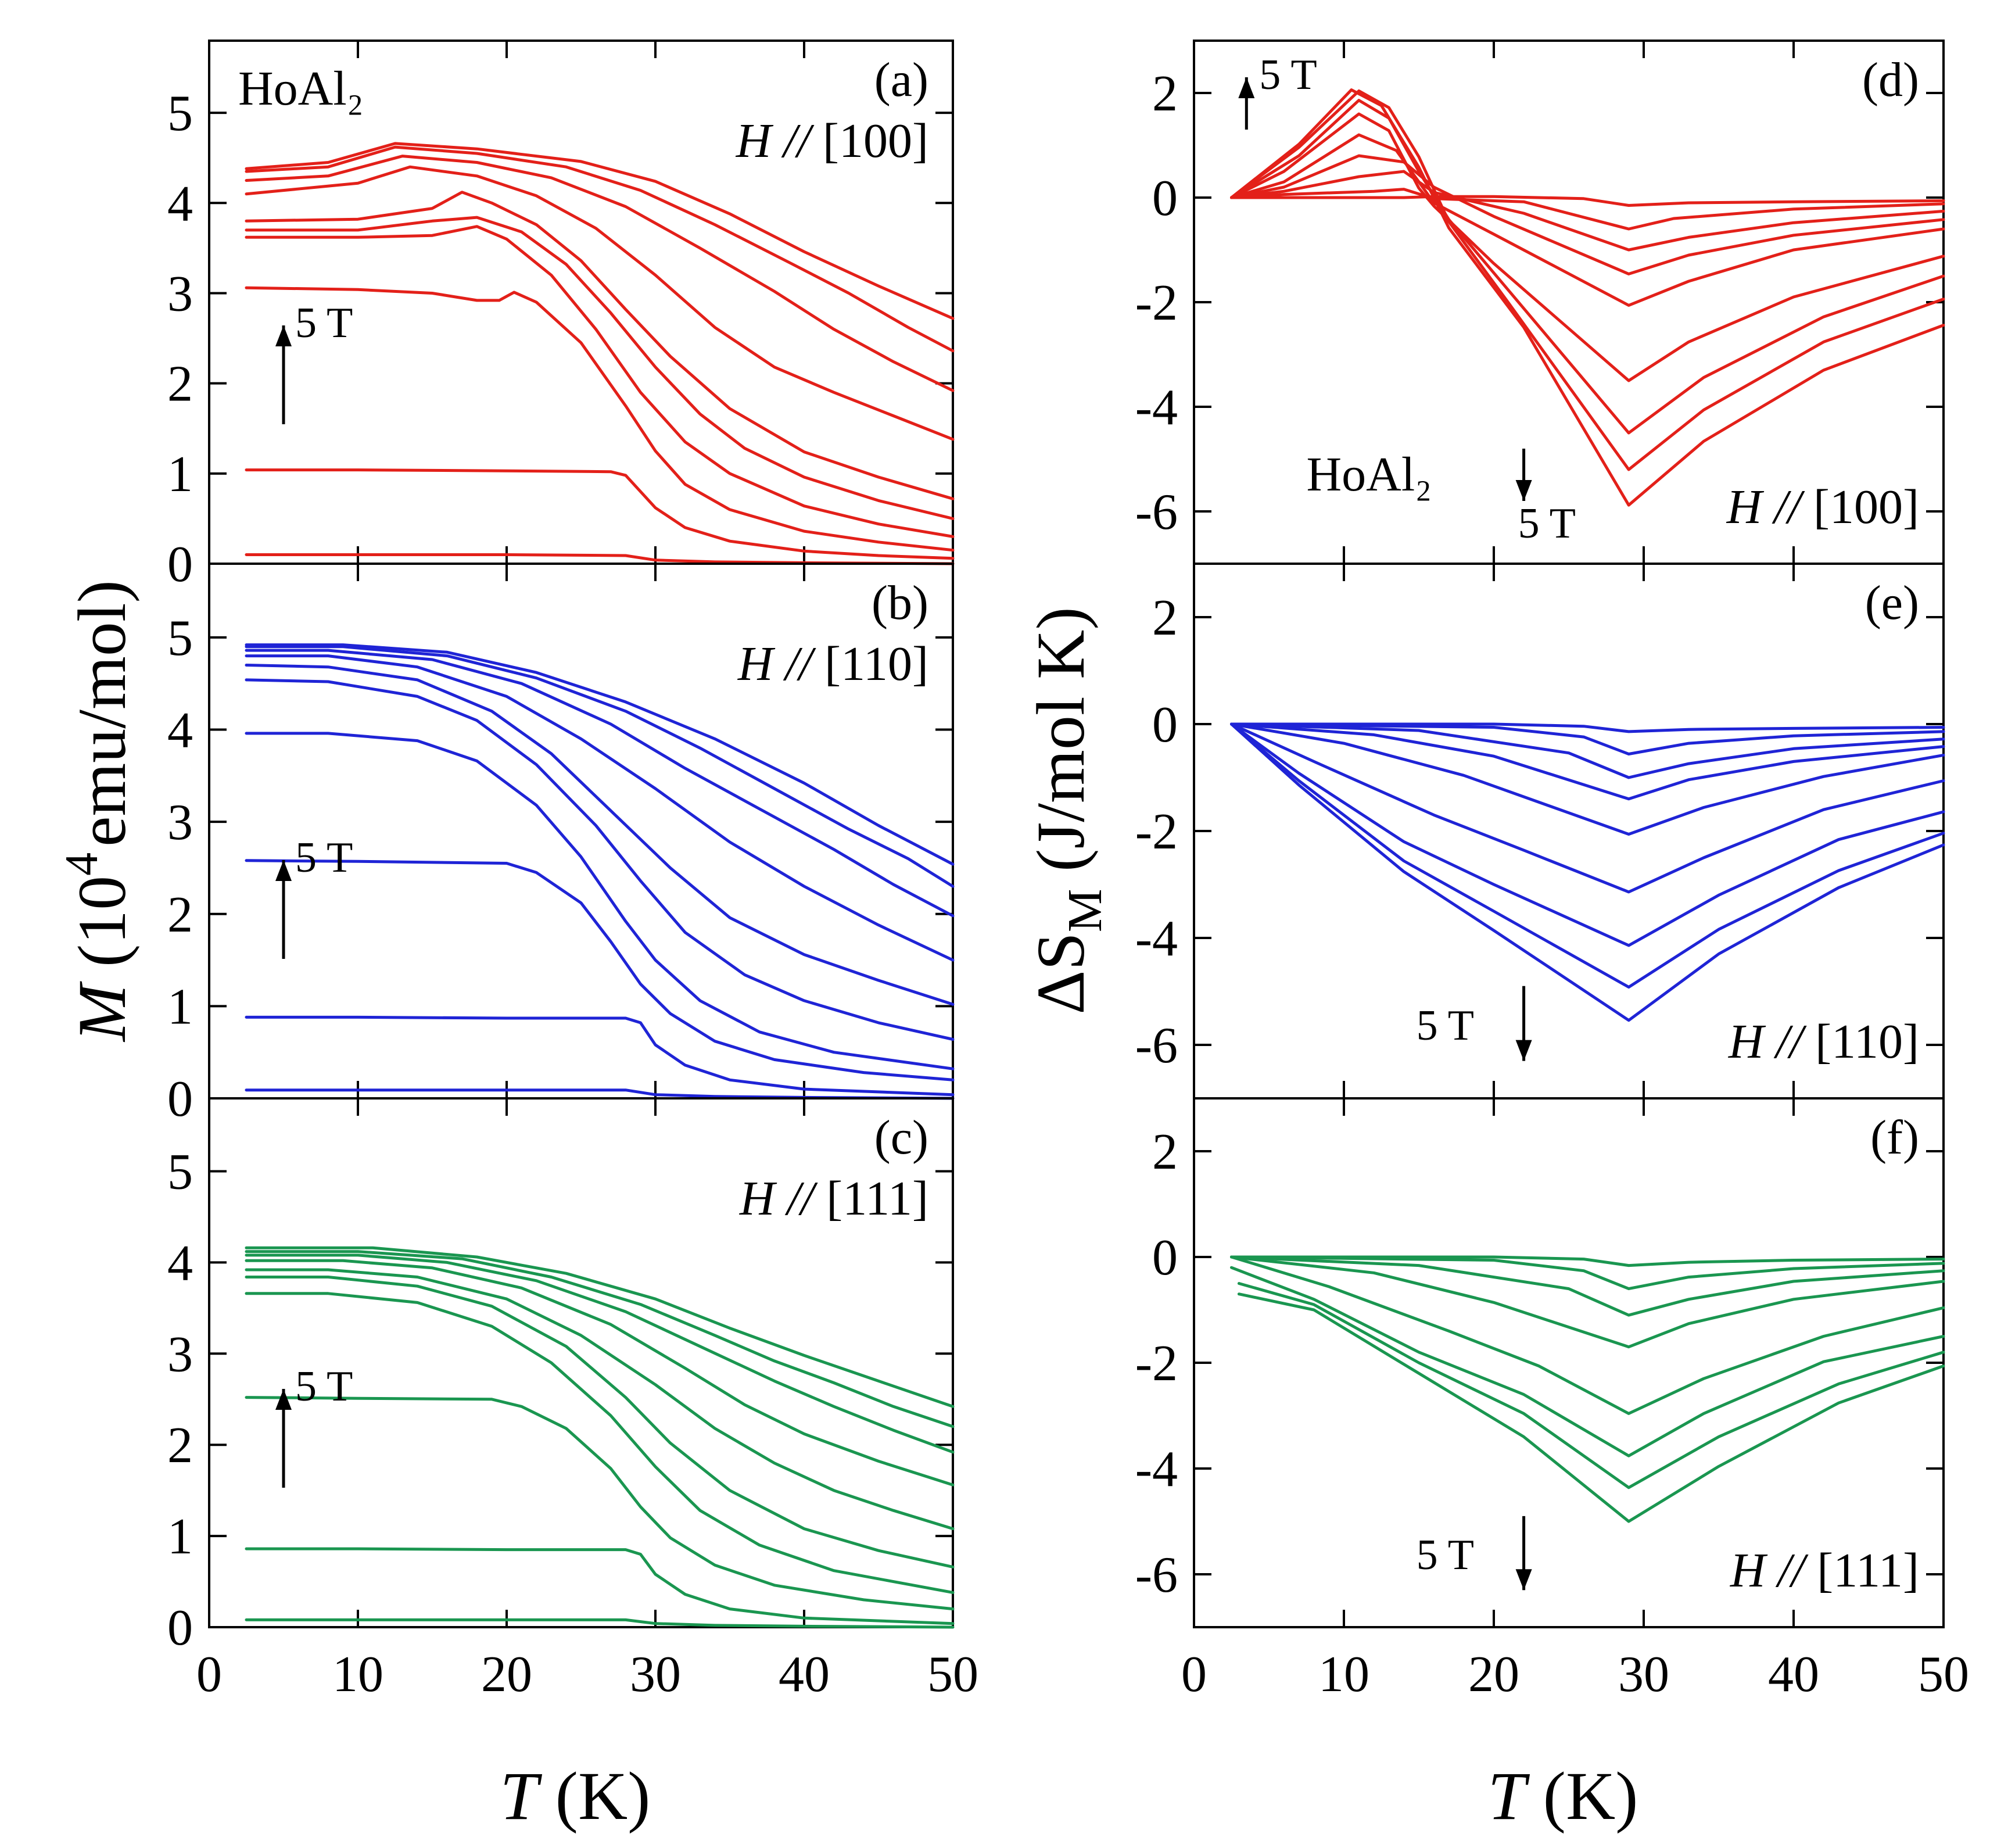  I want to click on x-tick-label: 0, so click(1194, 1674).